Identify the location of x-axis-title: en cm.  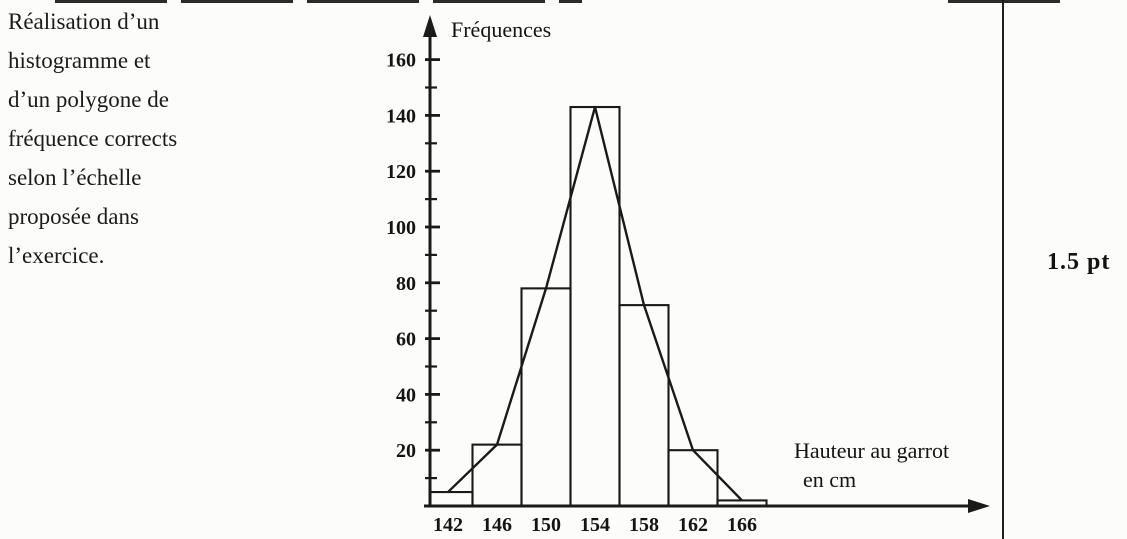
(829, 479).